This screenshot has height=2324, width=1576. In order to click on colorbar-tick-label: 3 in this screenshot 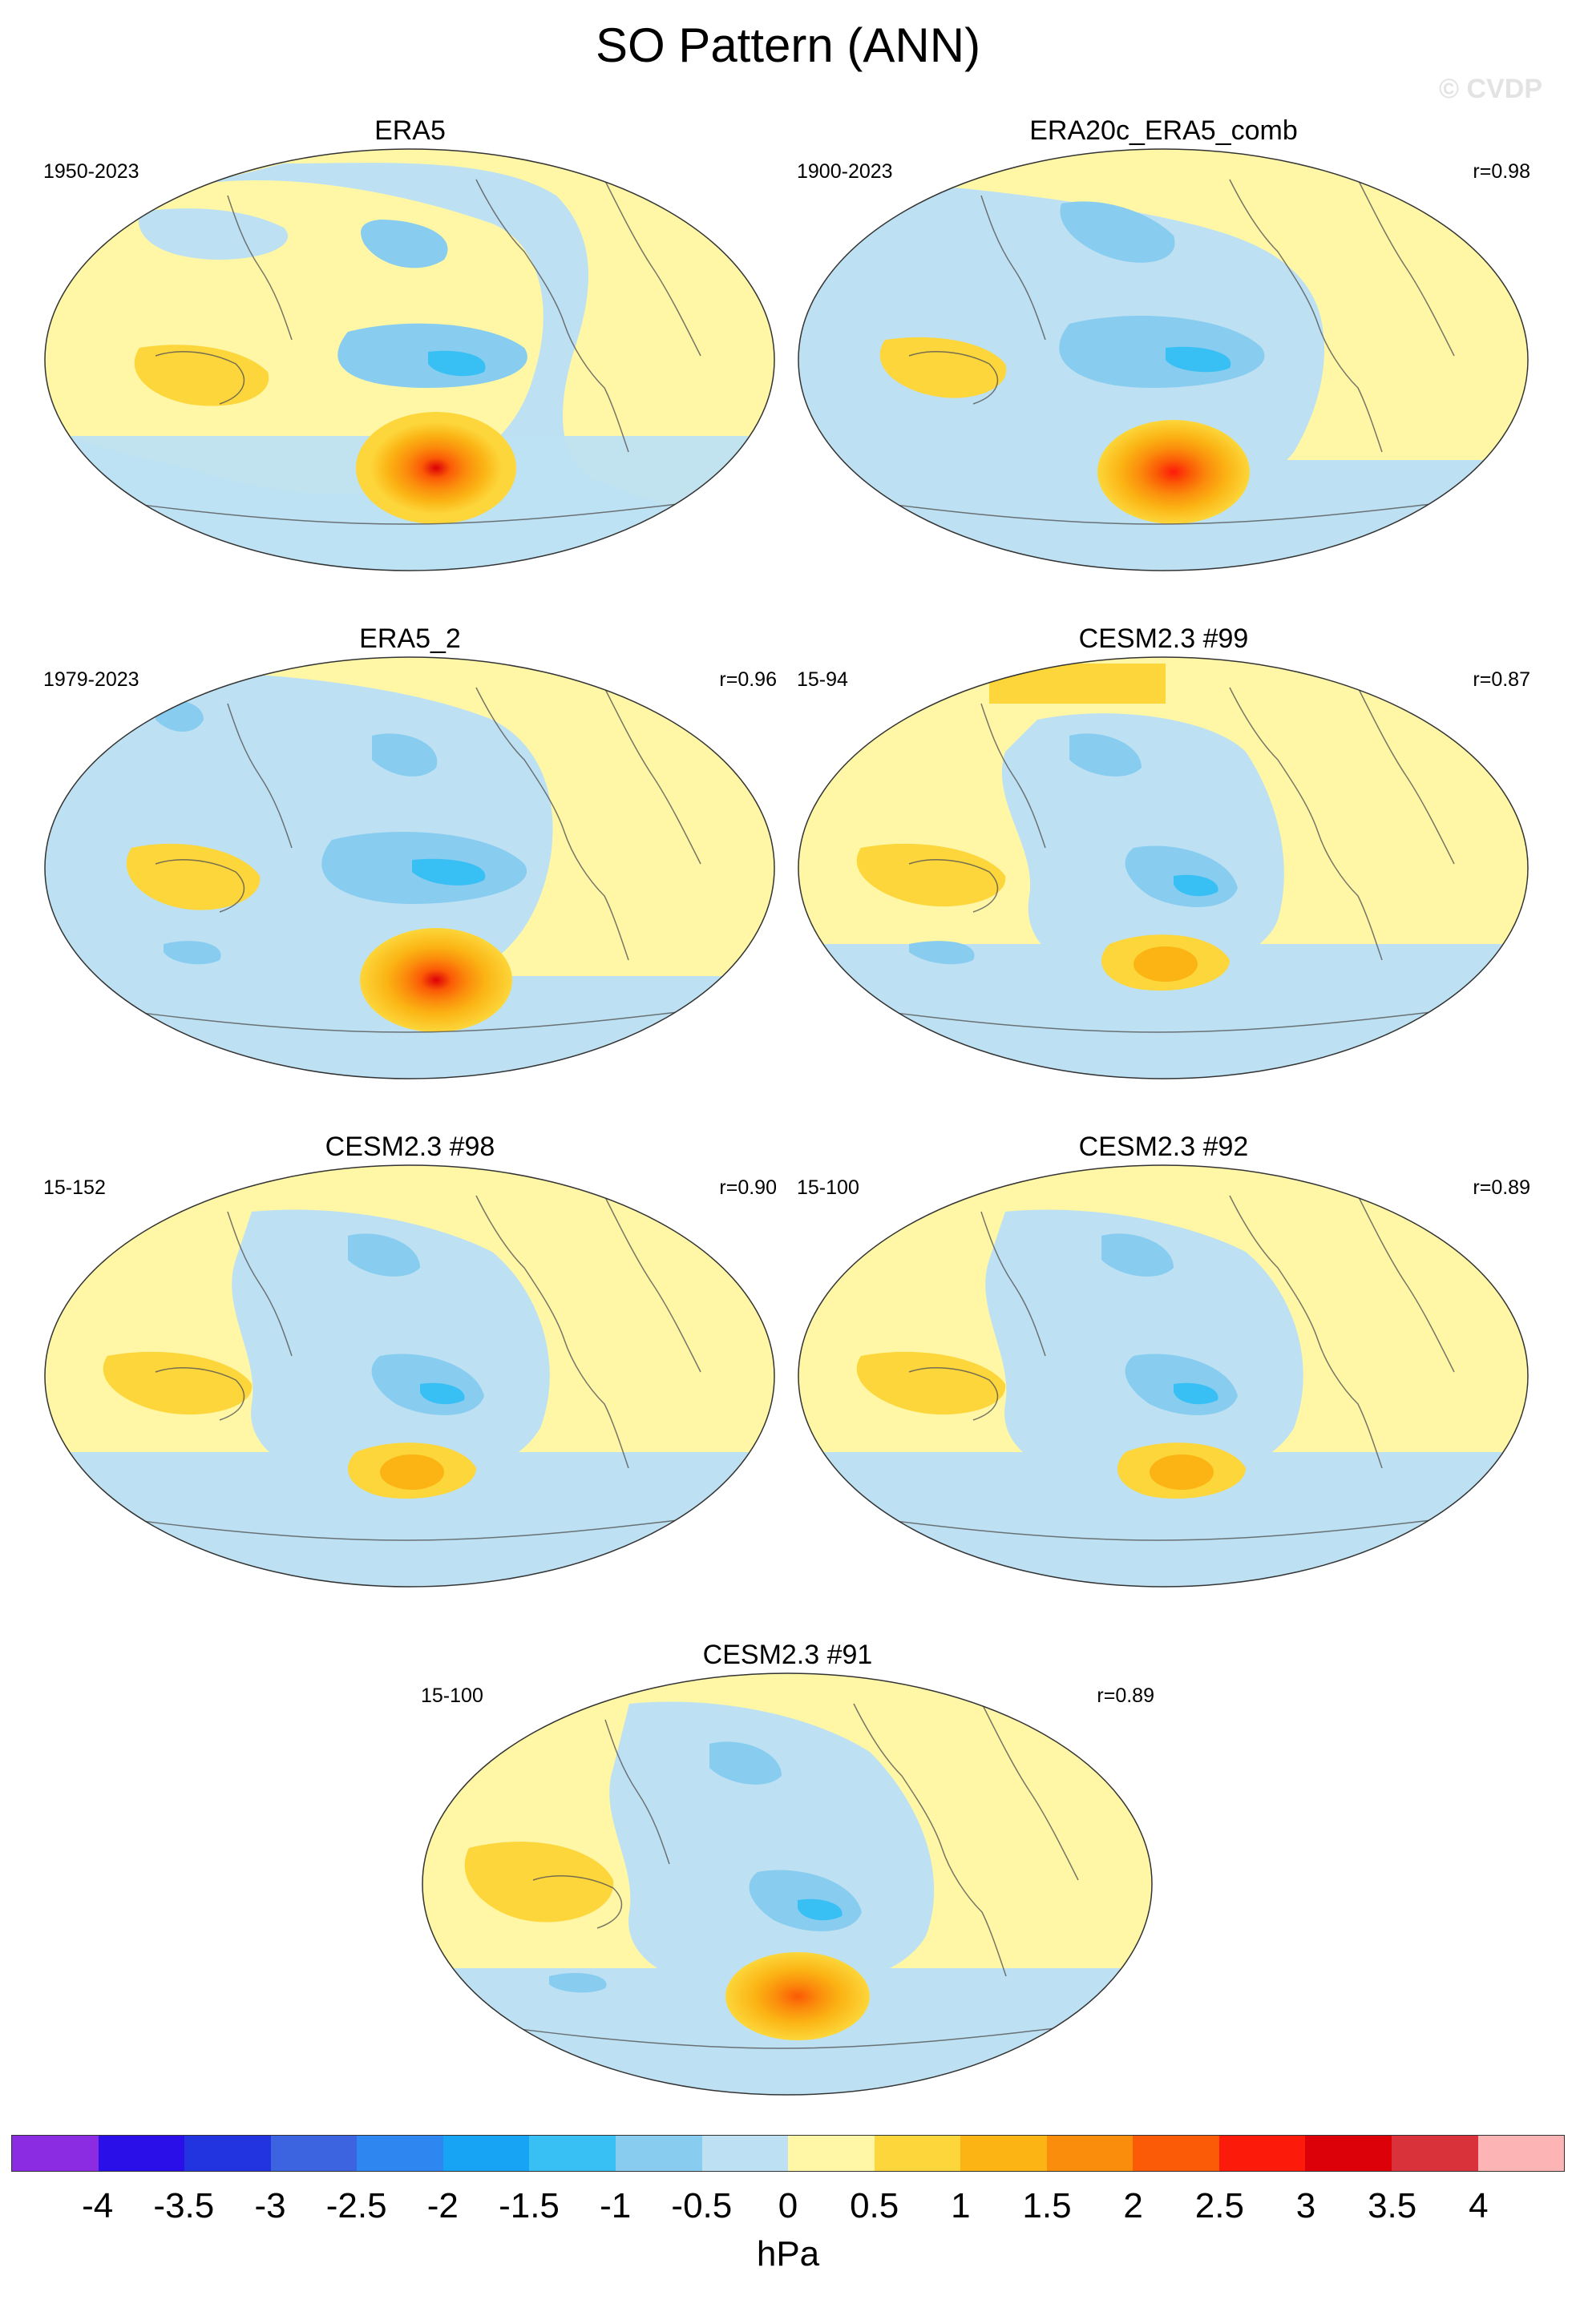, I will do `click(1305, 2205)`.